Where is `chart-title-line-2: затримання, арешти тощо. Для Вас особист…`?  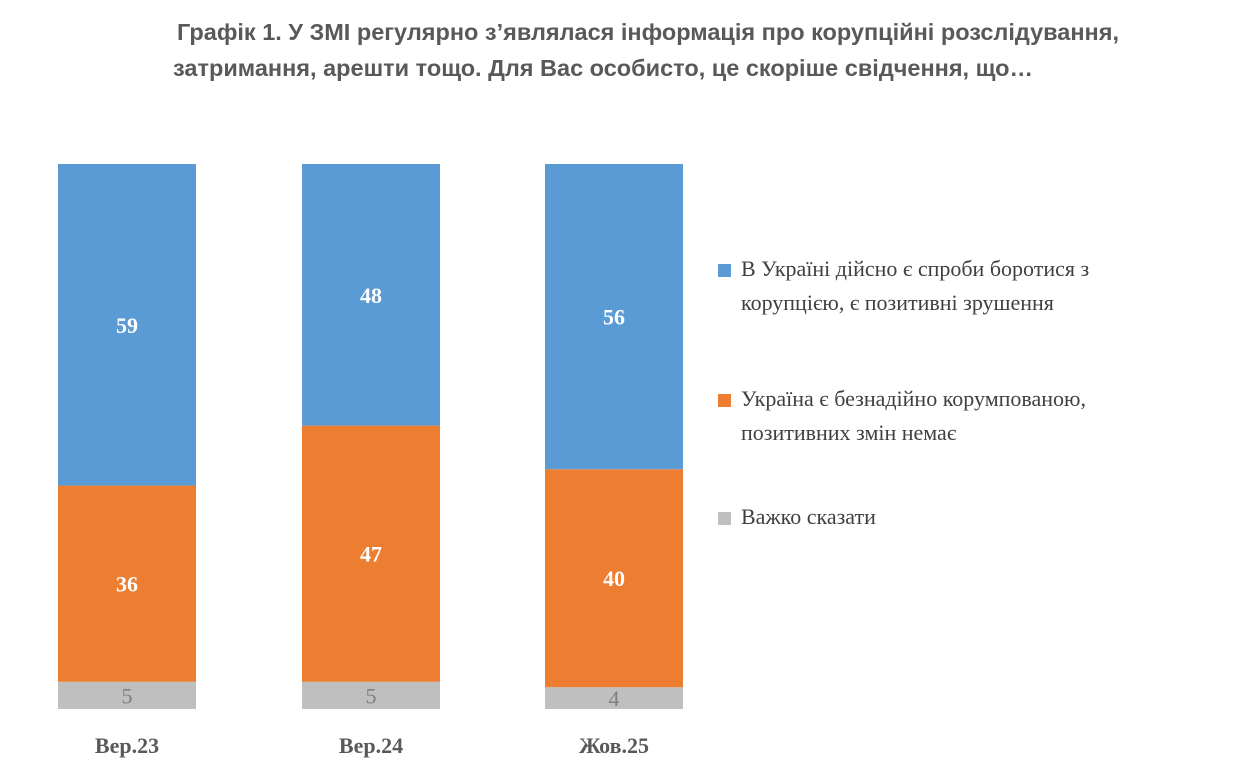 chart-title-line-2: затримання, арешти тощо. Для Вас особист… is located at coordinates (603, 68).